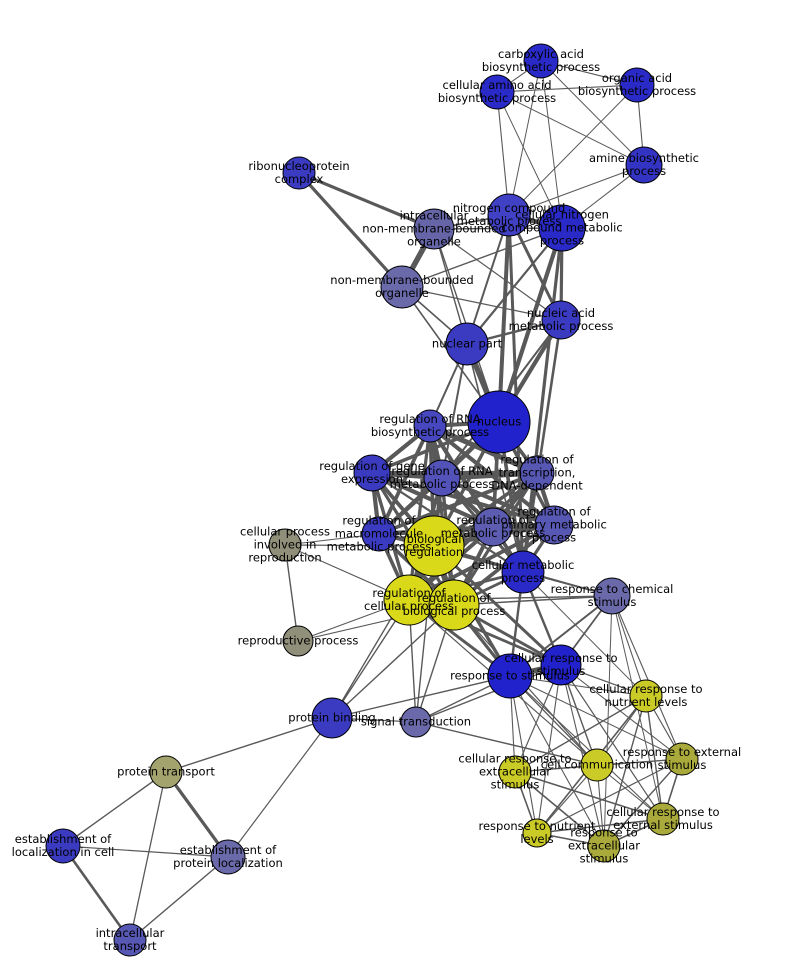 Image resolution: width=786 pixels, height=971 pixels. Describe the element at coordinates (299, 173) in the screenshot. I see `graph-node-ribonucleoprotein-complex: ribonucleoprotein complex` at that location.